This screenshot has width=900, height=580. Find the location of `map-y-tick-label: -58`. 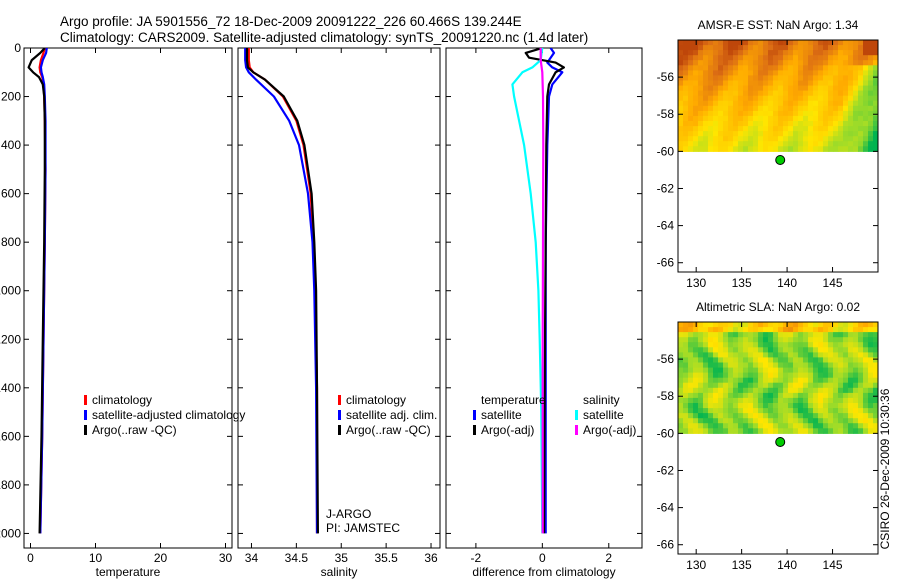

map-y-tick-label: -58 is located at coordinates (666, 114).